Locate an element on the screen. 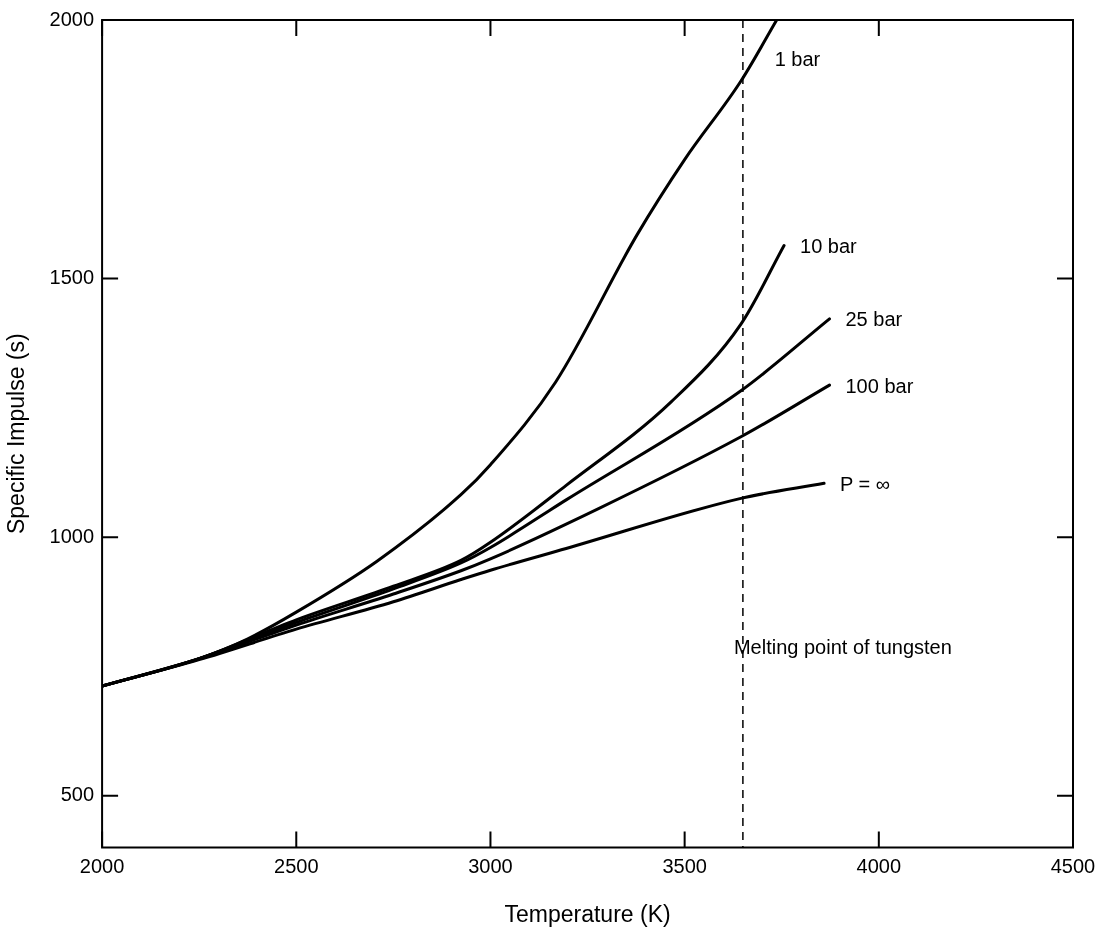 The height and width of the screenshot is (943, 1113). x-tick-label: 4000 is located at coordinates (879, 865).